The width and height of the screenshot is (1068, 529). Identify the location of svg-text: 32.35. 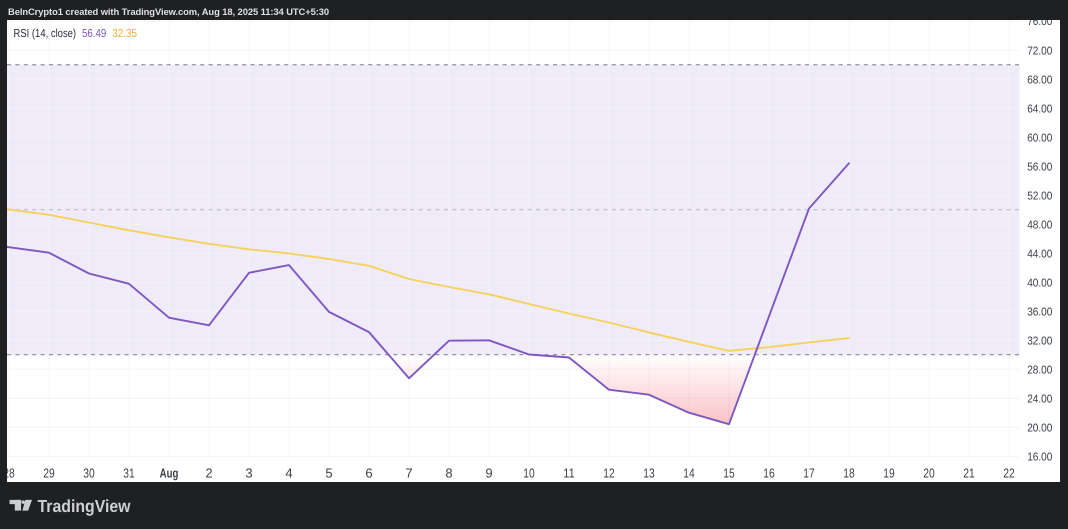
(124, 33).